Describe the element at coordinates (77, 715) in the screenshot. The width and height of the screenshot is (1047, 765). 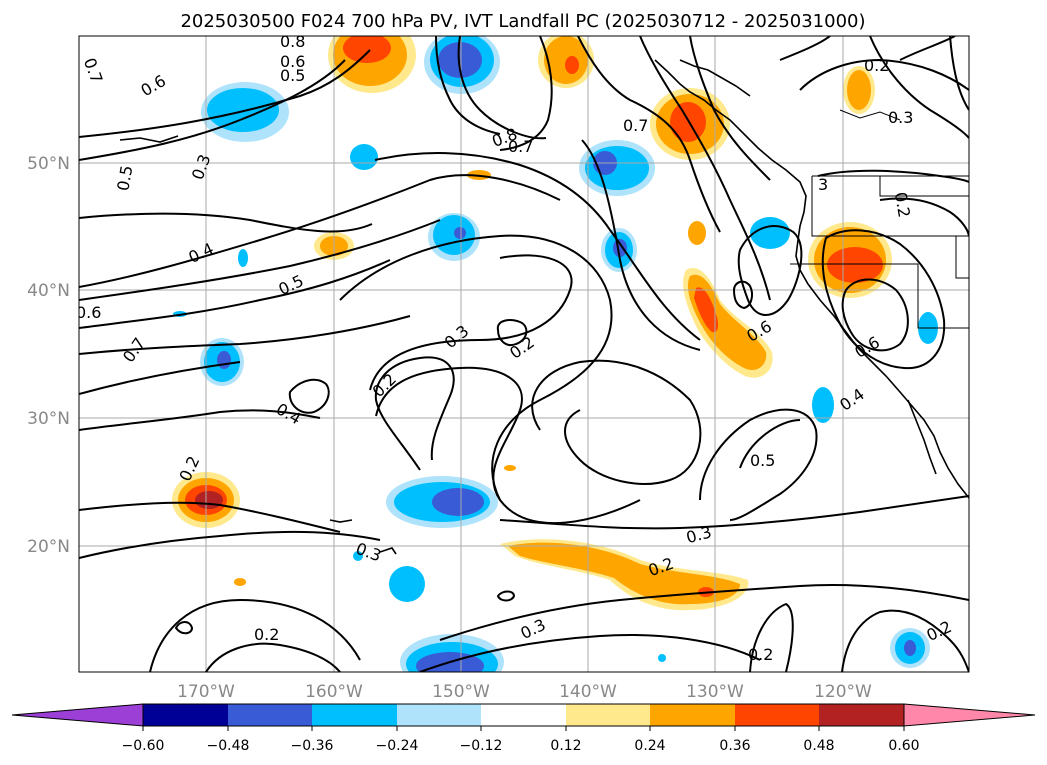
I see `colorbar-extend-min` at that location.